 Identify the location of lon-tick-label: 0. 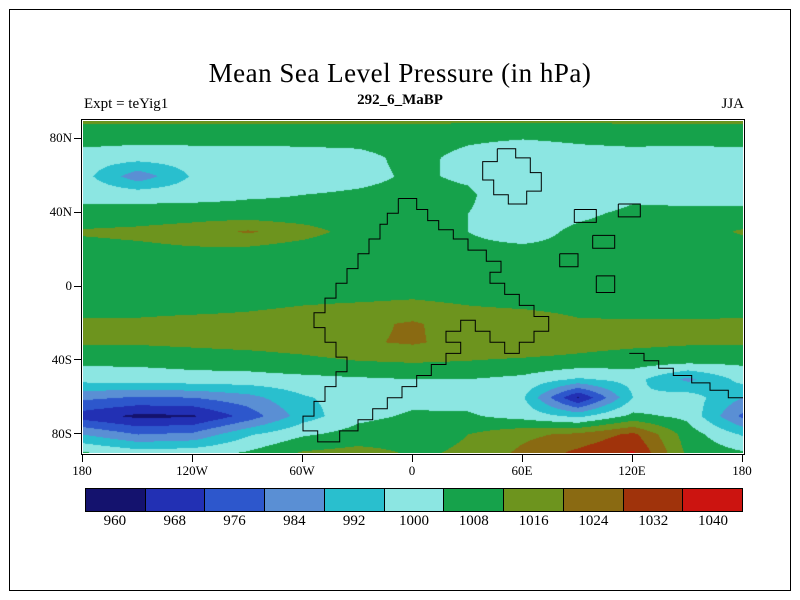
(412, 470).